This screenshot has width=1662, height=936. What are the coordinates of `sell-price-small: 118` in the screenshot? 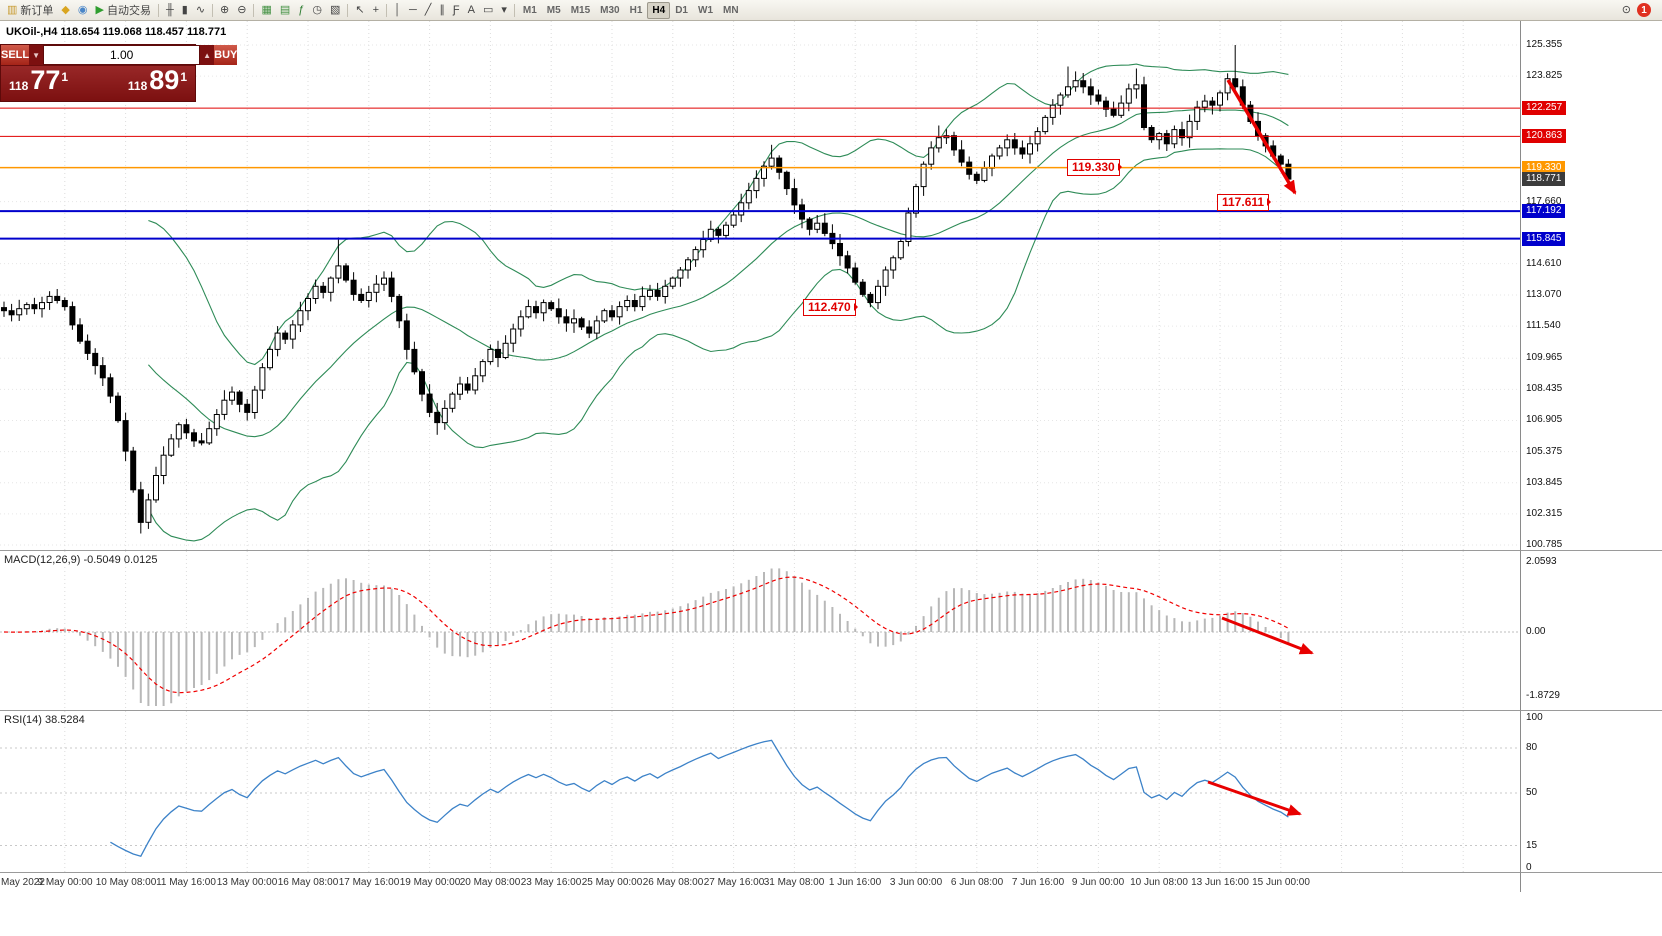 It's located at (19, 86).